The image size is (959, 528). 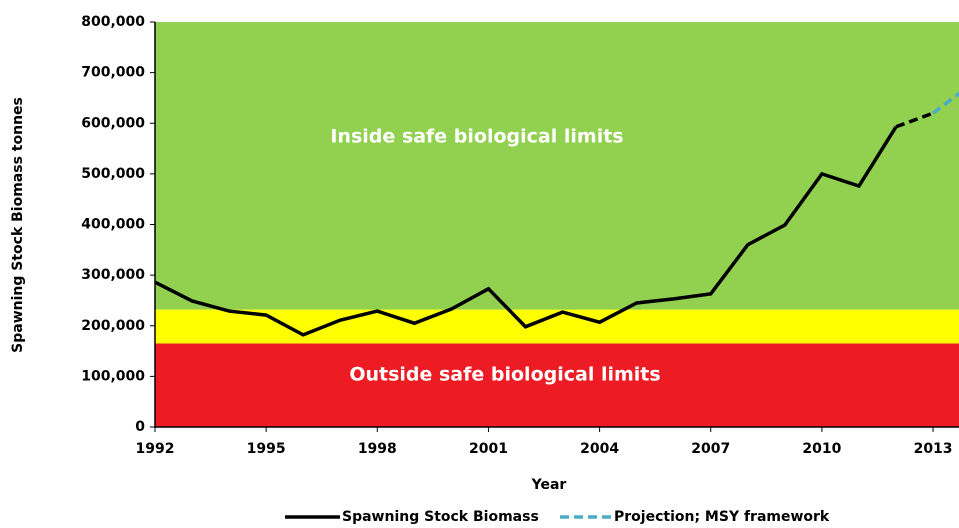 I want to click on x-tick-label: 2007, so click(x=710, y=449).